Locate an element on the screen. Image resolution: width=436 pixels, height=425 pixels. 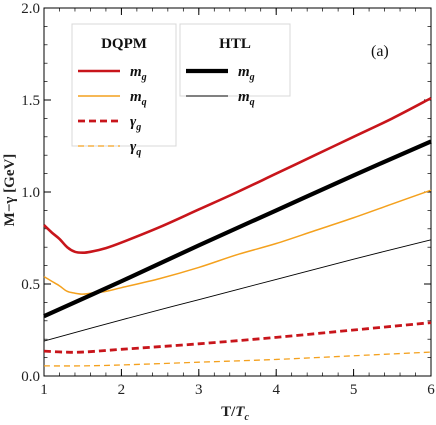
legend-title: DQPM is located at coordinates (124, 44).